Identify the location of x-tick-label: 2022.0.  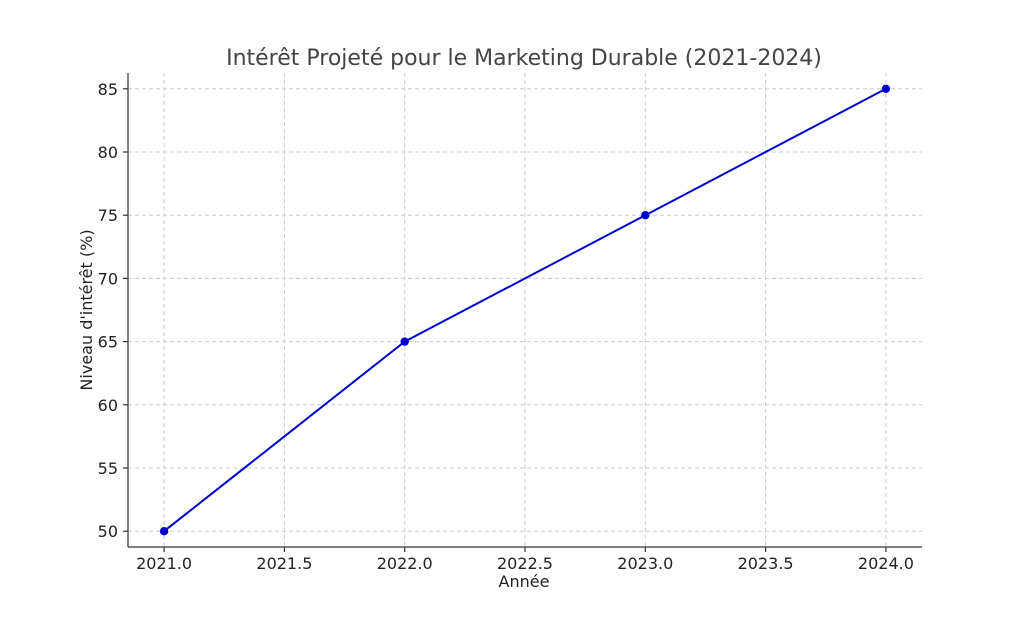
(405, 563).